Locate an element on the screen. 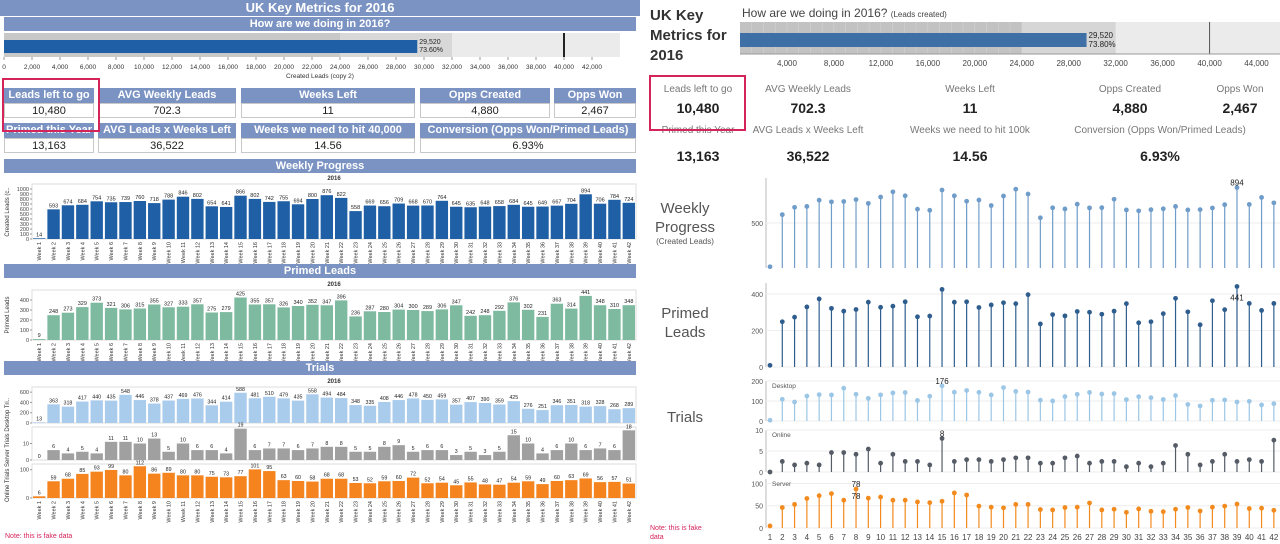 The height and width of the screenshot is (544, 1280). x-tick-label: Week 26 is located at coordinates (400, 512).